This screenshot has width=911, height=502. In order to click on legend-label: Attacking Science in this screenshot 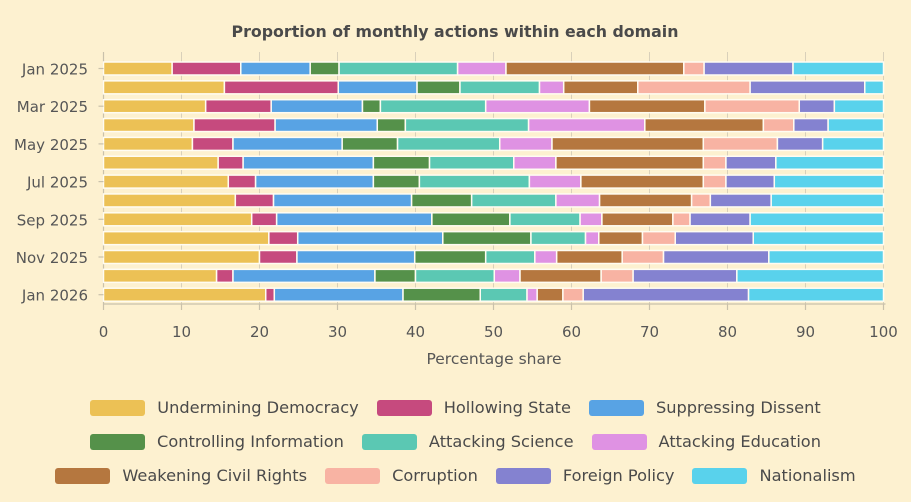, I will do `click(501, 441)`.